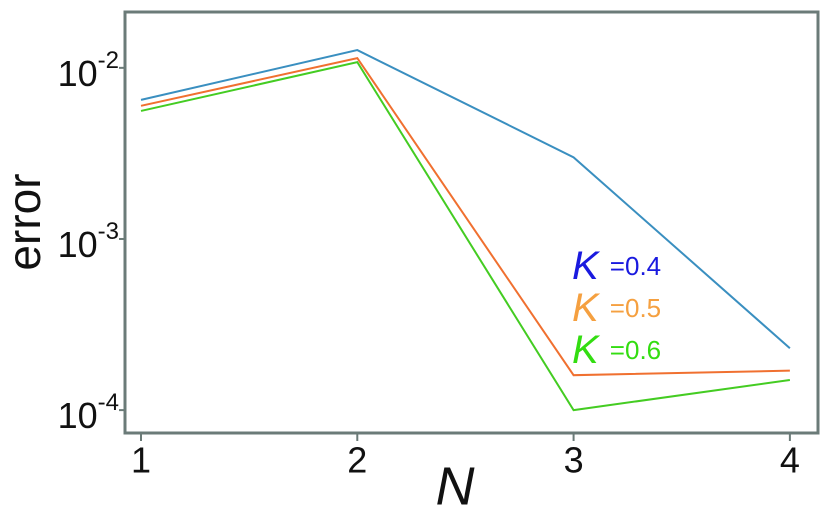 The image size is (830, 530). I want to click on y-tick-label: 10⁻², so click(88, 70).